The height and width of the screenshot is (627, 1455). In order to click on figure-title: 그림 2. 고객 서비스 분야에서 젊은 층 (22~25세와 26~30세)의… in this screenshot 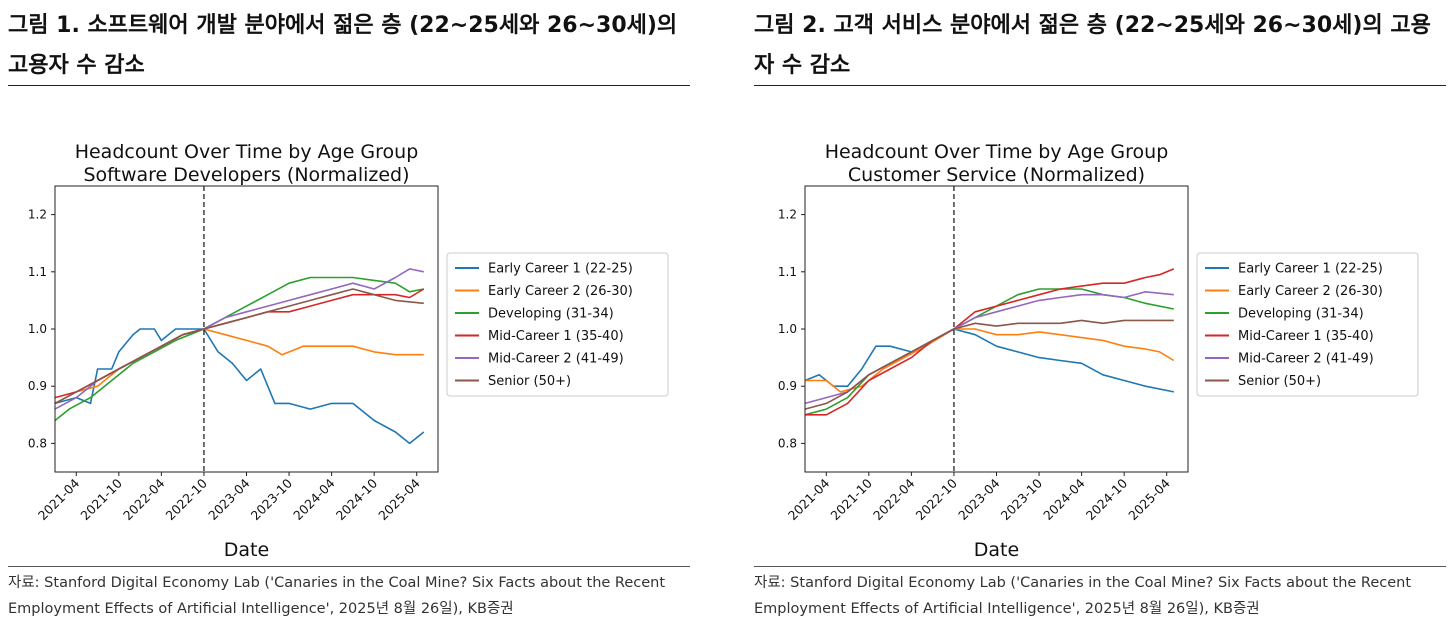, I will do `click(1092, 45)`.